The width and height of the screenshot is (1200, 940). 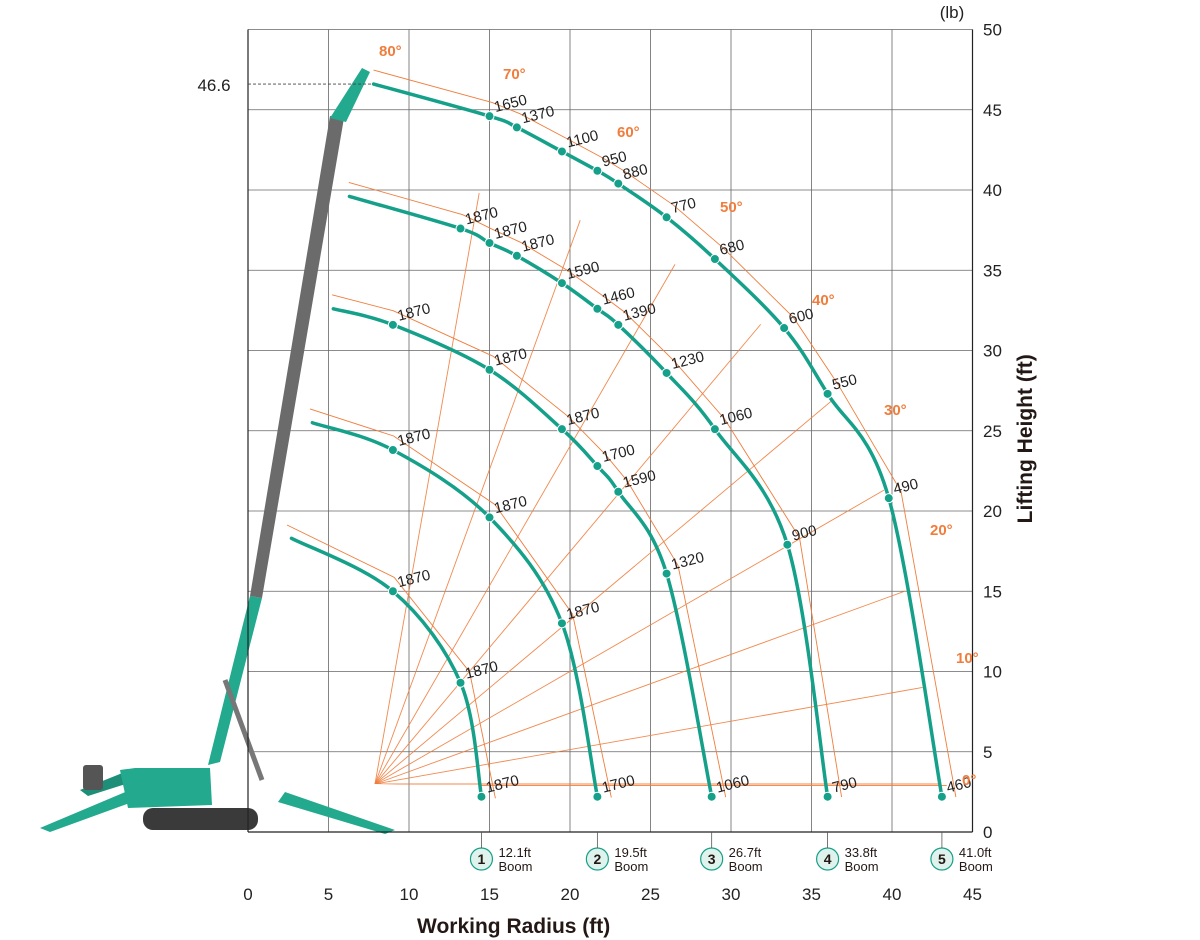 What do you see at coordinates (482, 859) in the screenshot?
I see `boom-number: 1` at bounding box center [482, 859].